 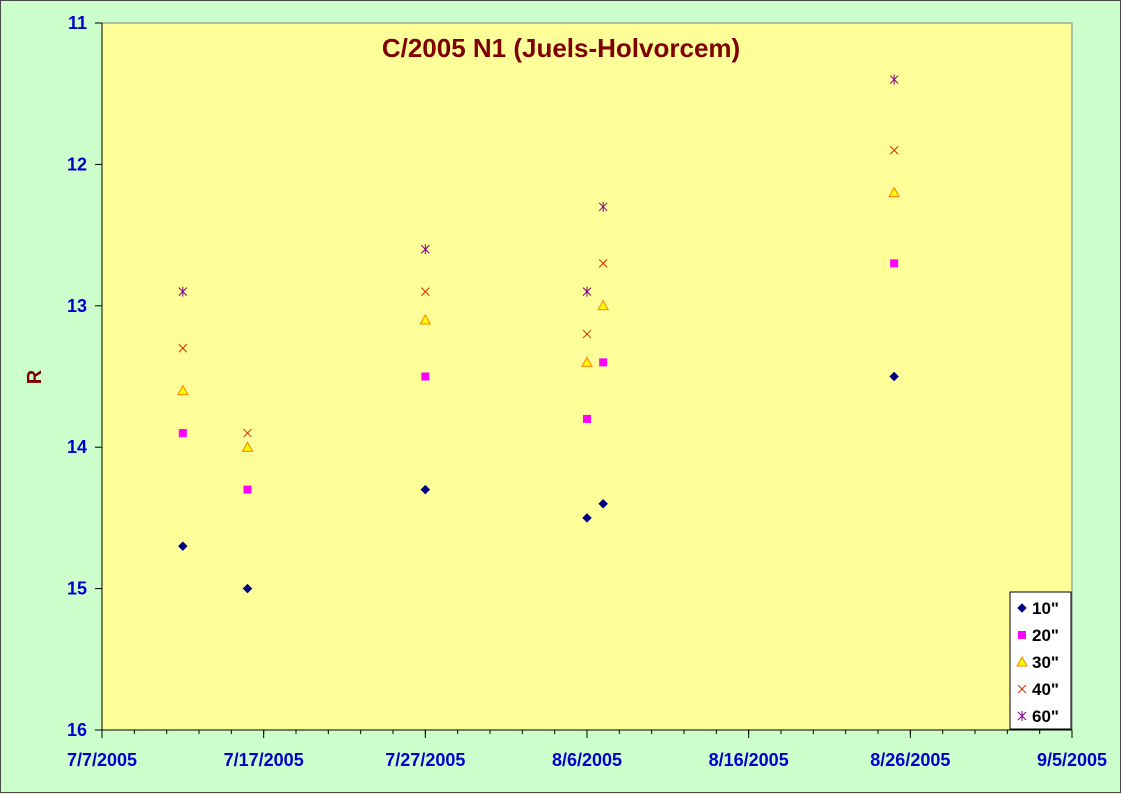 What do you see at coordinates (77, 306) in the screenshot?
I see `y-tick-label: 13` at bounding box center [77, 306].